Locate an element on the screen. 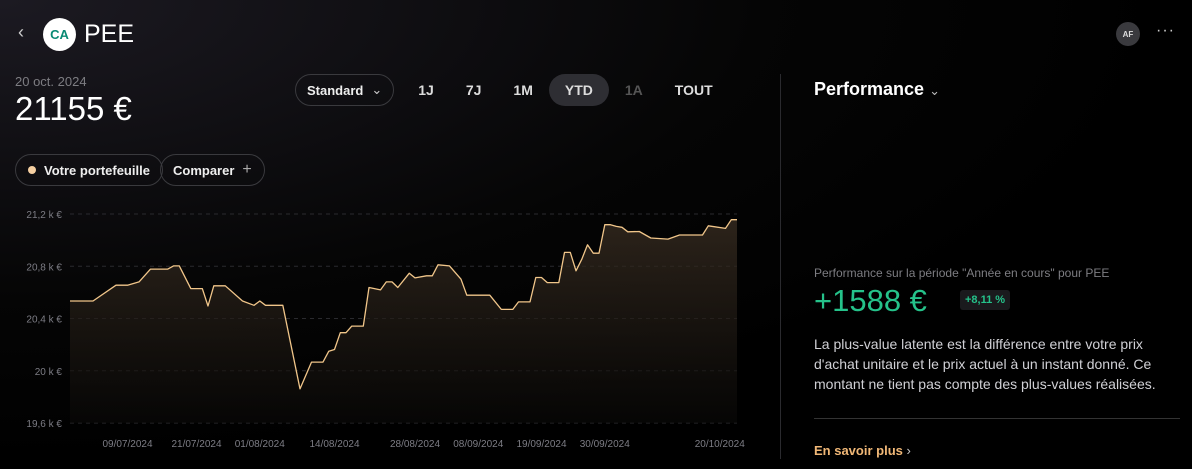 This screenshot has height=469, width=1192. performance-value: +1588 € is located at coordinates (870, 300).